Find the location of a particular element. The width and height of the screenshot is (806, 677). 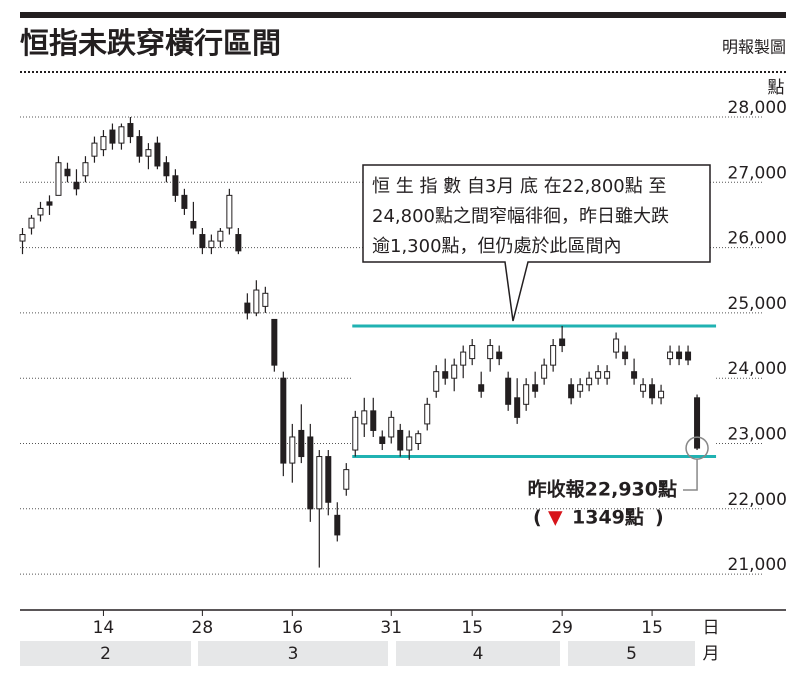

month-label: 2 is located at coordinates (105, 654).